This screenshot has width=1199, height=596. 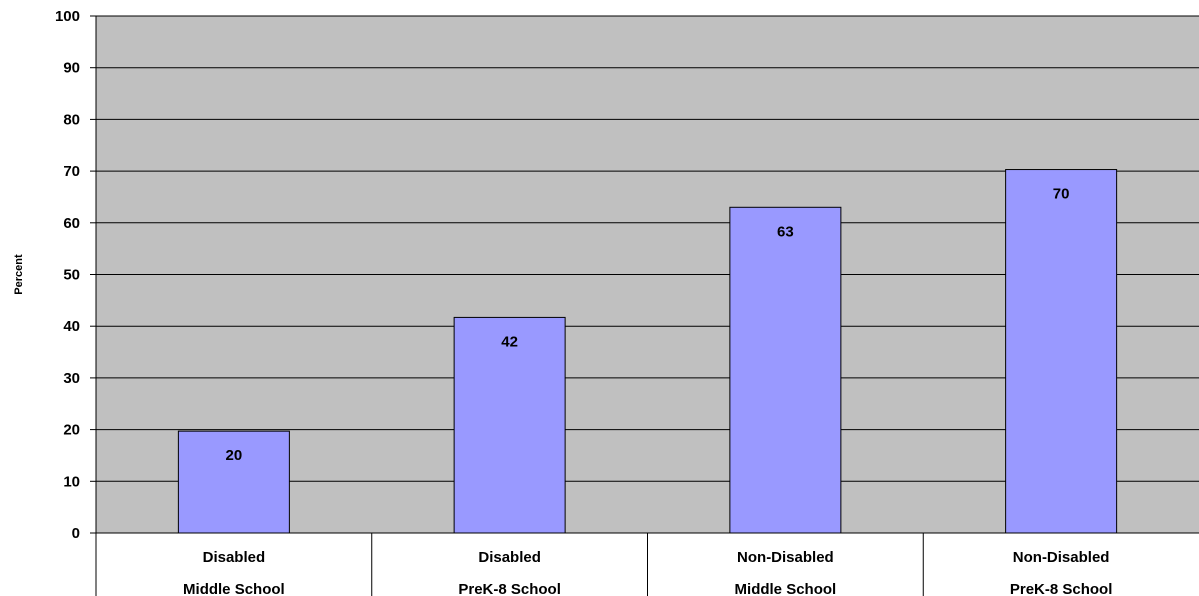 What do you see at coordinates (67, 16) in the screenshot?
I see `y-tick-label: 100` at bounding box center [67, 16].